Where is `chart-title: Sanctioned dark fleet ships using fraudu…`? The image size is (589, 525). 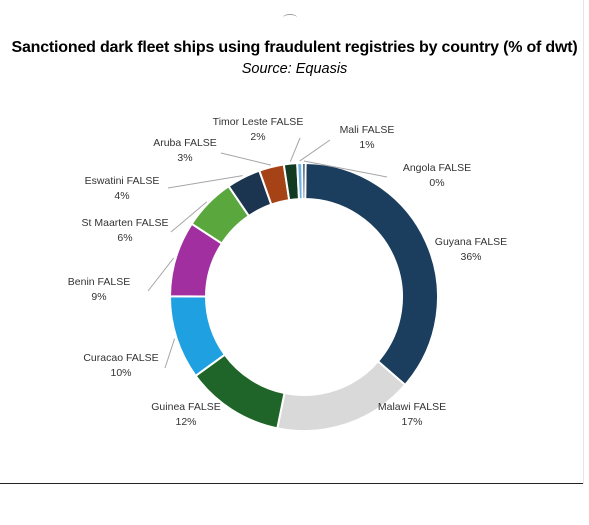 chart-title: Sanctioned dark fleet ships using fraudu… is located at coordinates (294, 47).